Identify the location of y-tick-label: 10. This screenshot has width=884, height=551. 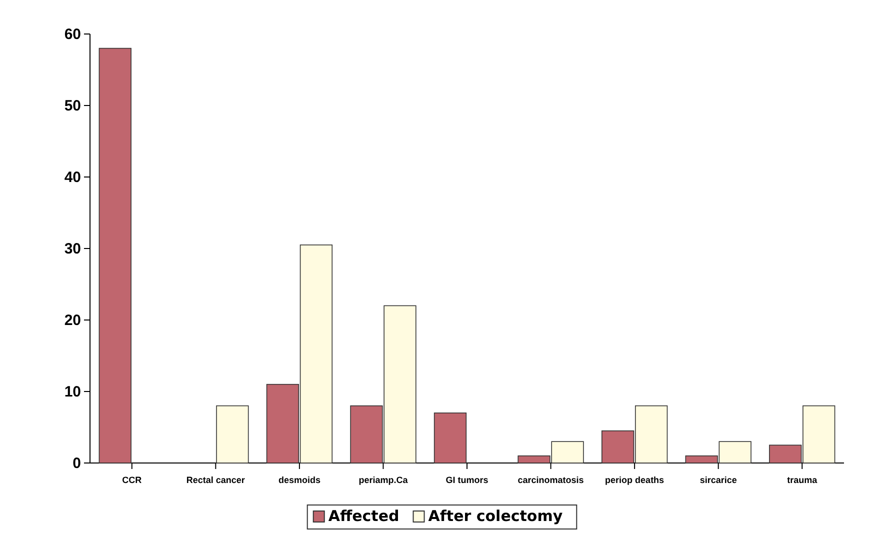
(72, 391).